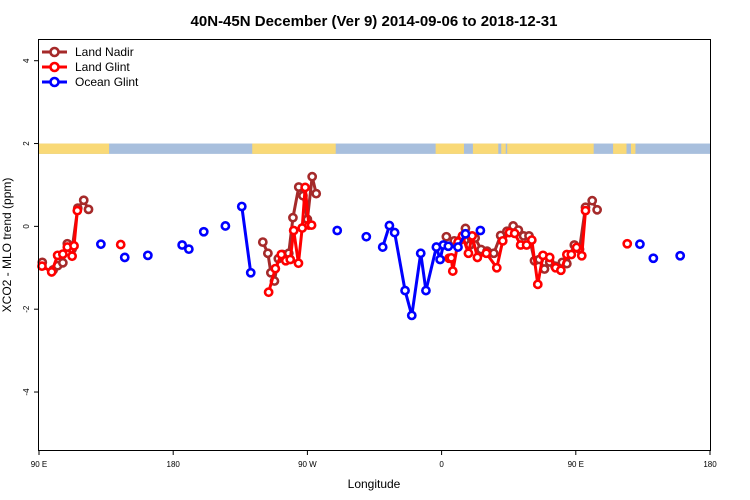 Image resolution: width=750 pixels, height=500 pixels. I want to click on y-axis-label: XCO2 - MLO trend (ppm), so click(7, 245).